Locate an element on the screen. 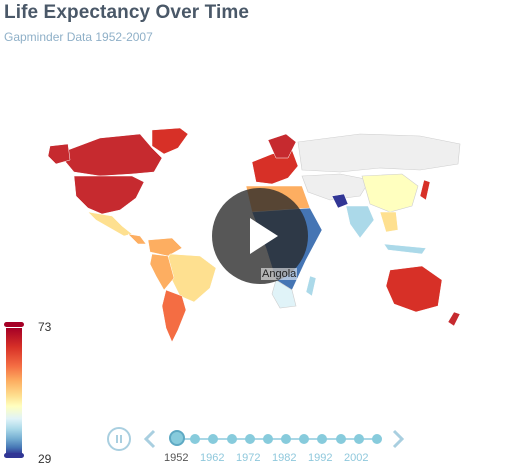  legend-max-label: 73 is located at coordinates (45, 327).